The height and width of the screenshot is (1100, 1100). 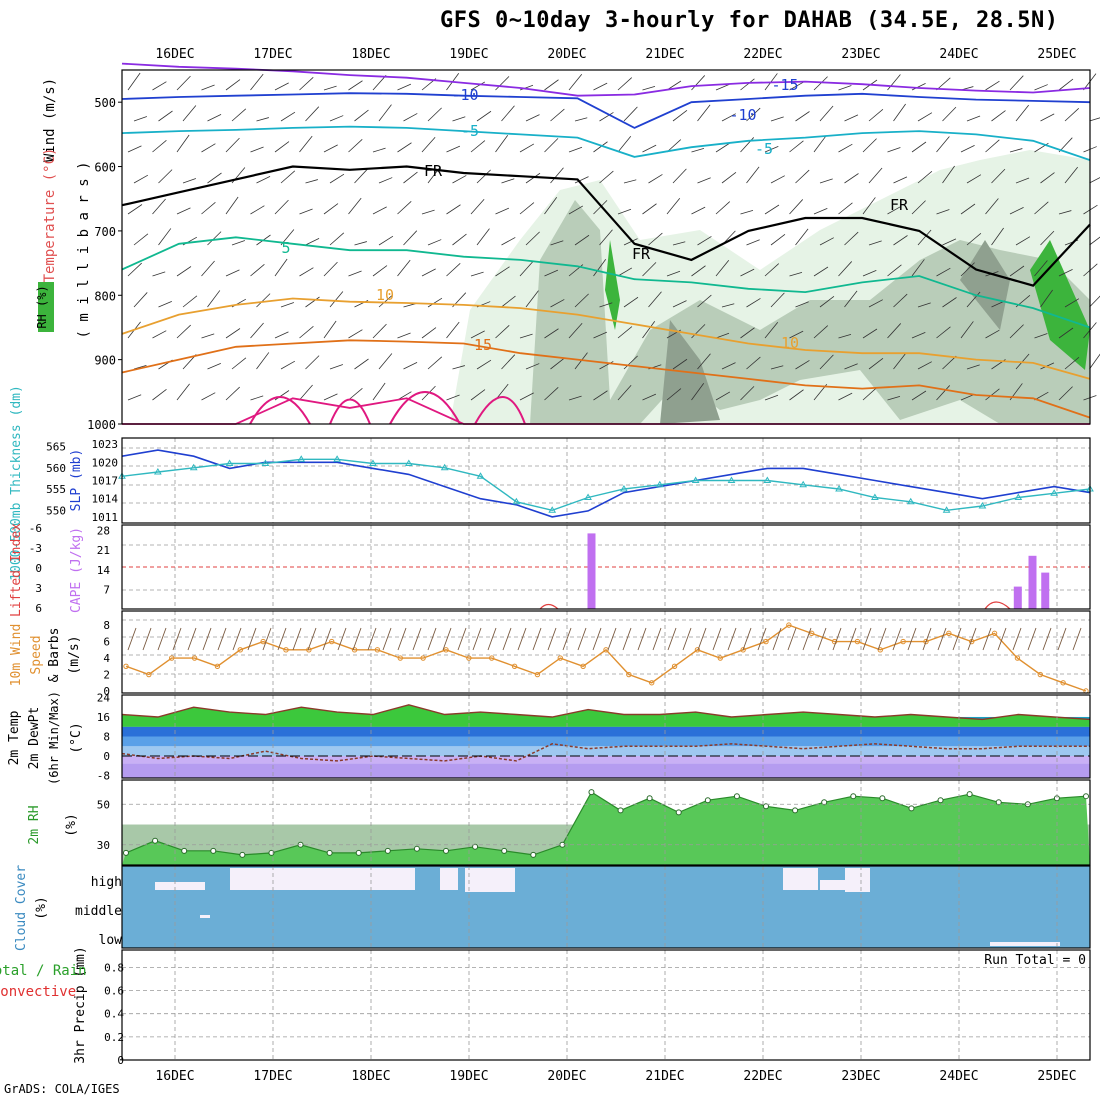 What do you see at coordinates (762, 54) in the screenshot?
I see `top-x-tick-label: 22DEC` at bounding box center [762, 54].